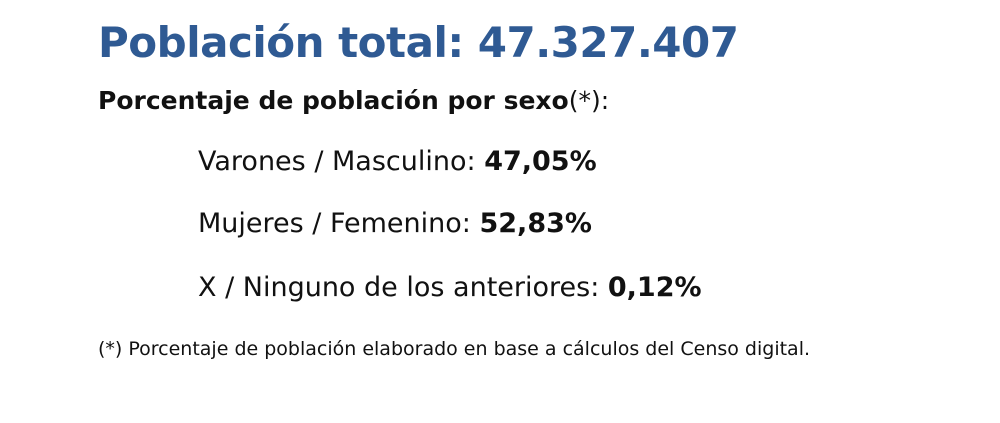  What do you see at coordinates (418, 42) in the screenshot?
I see `title: Población total: 47.327.407` at bounding box center [418, 42].